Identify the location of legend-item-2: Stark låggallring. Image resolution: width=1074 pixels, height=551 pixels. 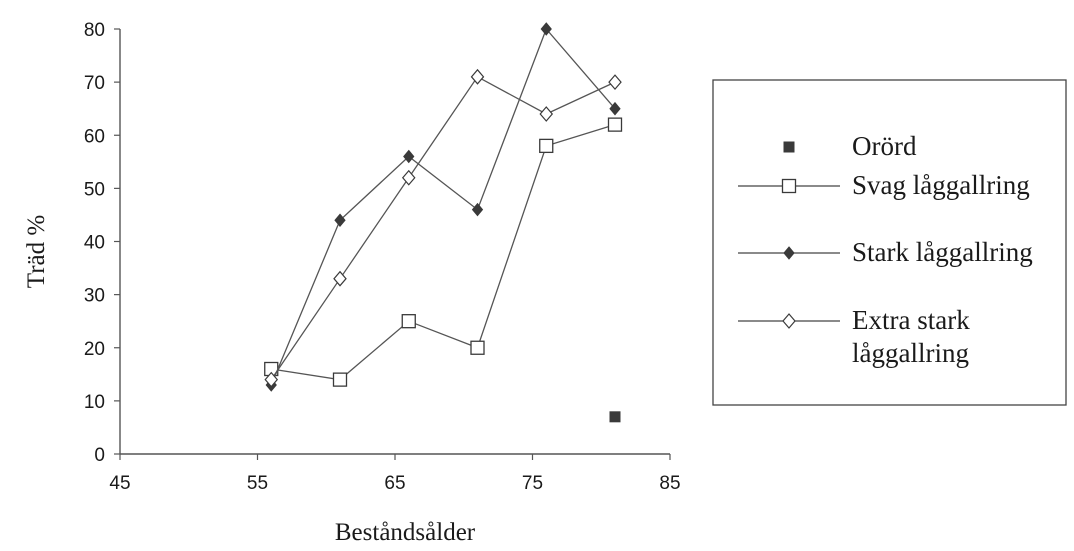
(885, 252).